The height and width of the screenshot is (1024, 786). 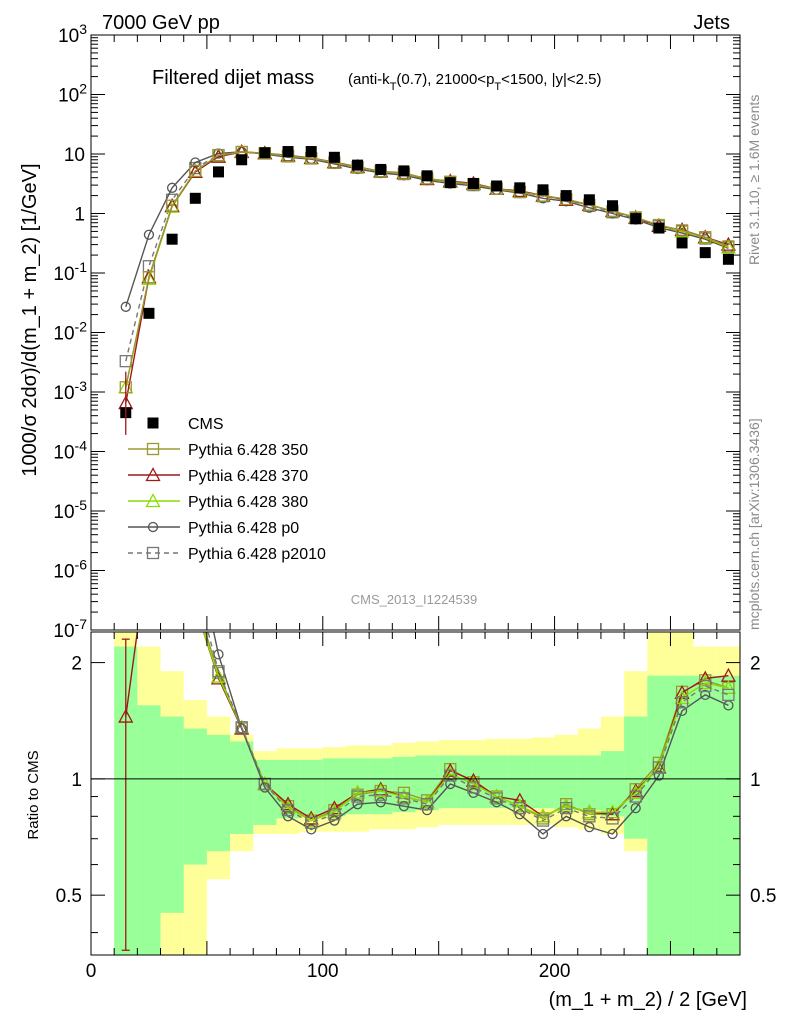 What do you see at coordinates (711, 23) in the screenshot?
I see `header-right: Jets` at bounding box center [711, 23].